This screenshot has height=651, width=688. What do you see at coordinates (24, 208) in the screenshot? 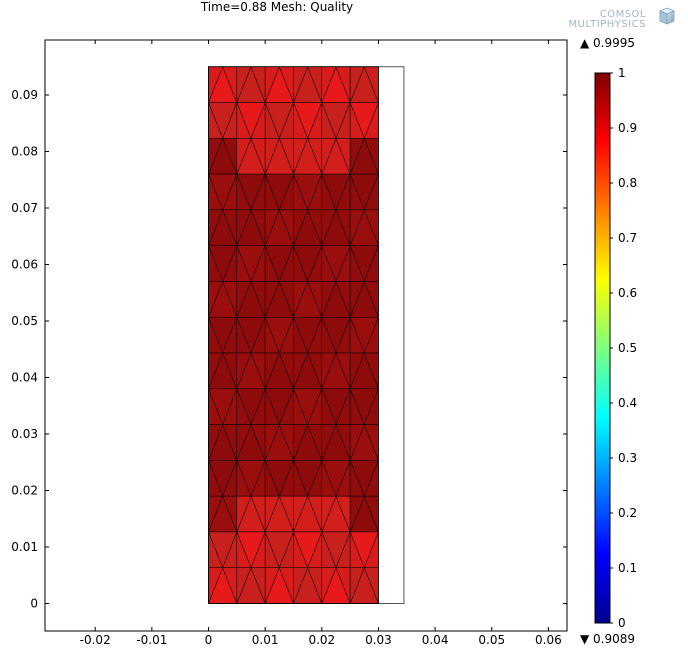
I see `y-tick-label: 0.07` at bounding box center [24, 208].